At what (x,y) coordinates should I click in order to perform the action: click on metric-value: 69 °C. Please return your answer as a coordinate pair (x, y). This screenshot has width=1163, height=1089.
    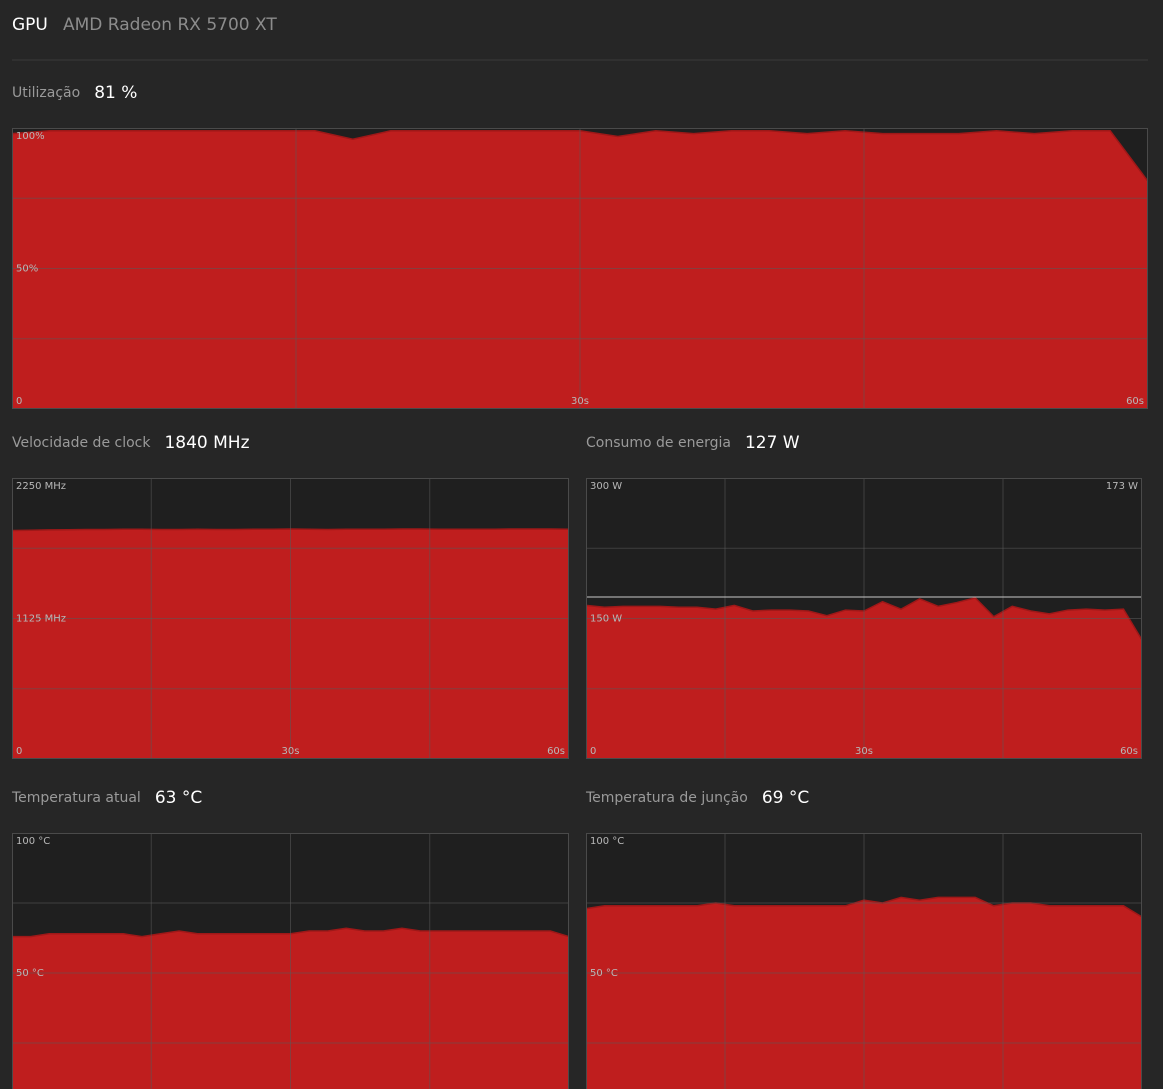
    Looking at the image, I should click on (785, 798).